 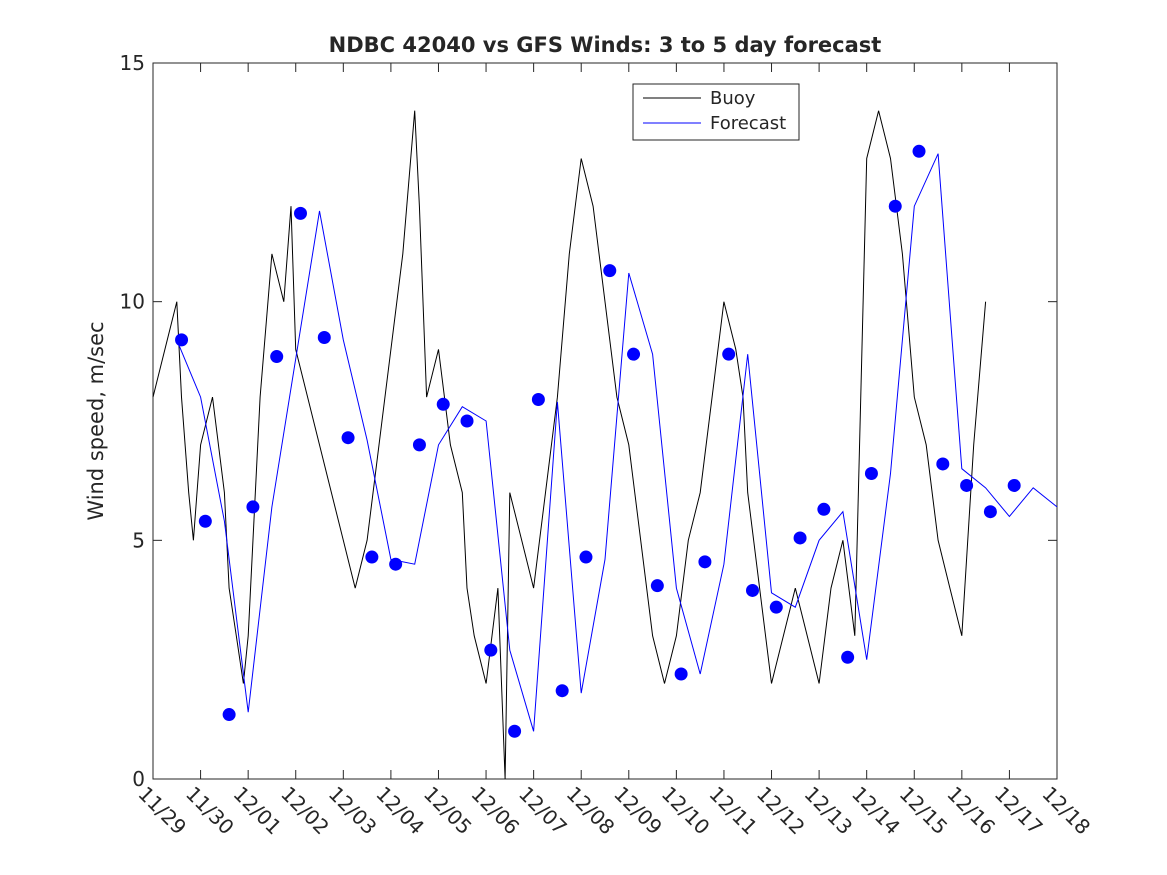 I want to click on y-tick-label: 5, so click(x=138, y=540).